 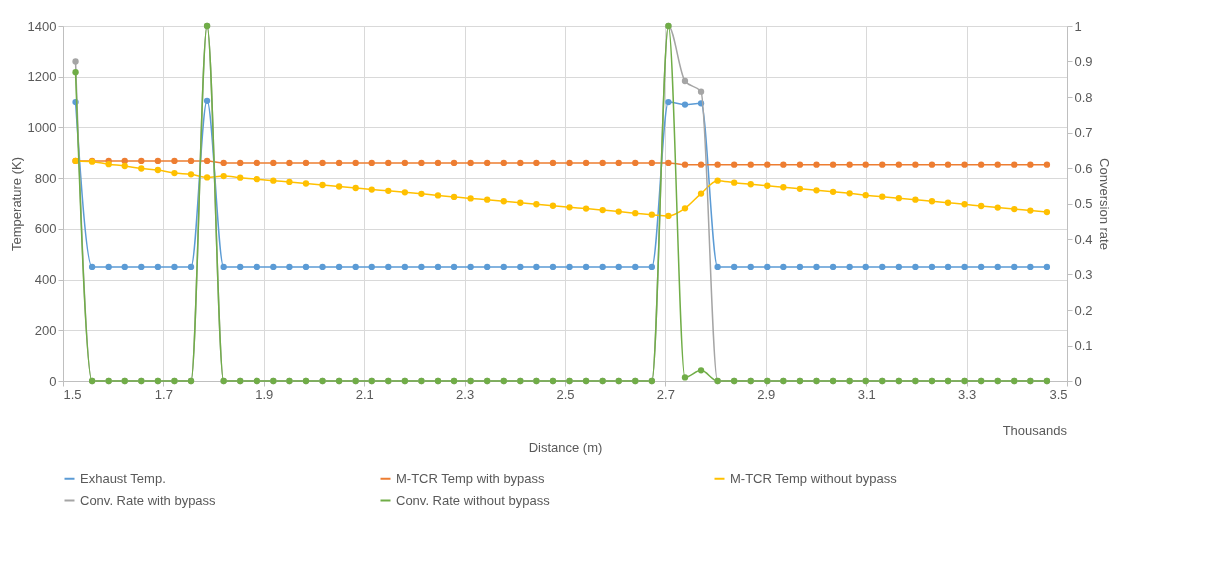 What do you see at coordinates (1083, 168) in the screenshot?
I see `y2-tick-label: 0.6` at bounding box center [1083, 168].